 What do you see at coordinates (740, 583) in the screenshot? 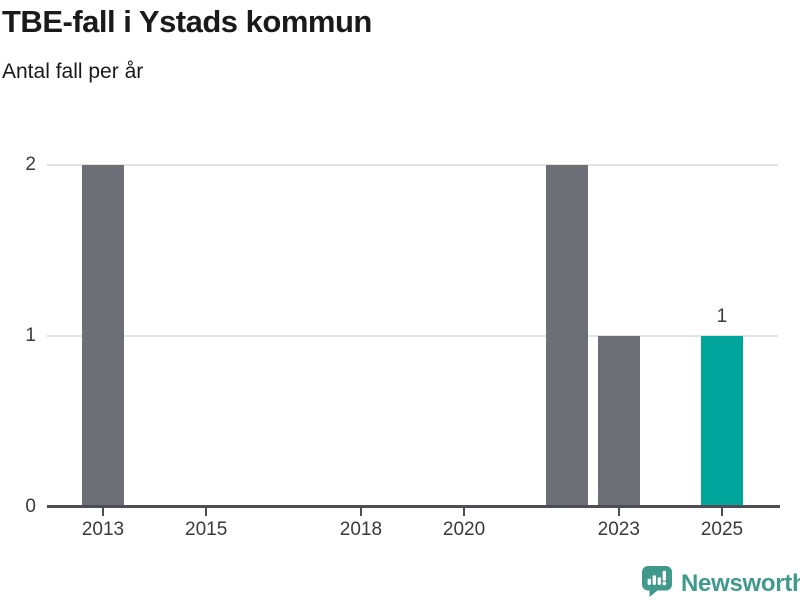
I see `newsworthy-wordmark: Newsworthy` at bounding box center [740, 583].